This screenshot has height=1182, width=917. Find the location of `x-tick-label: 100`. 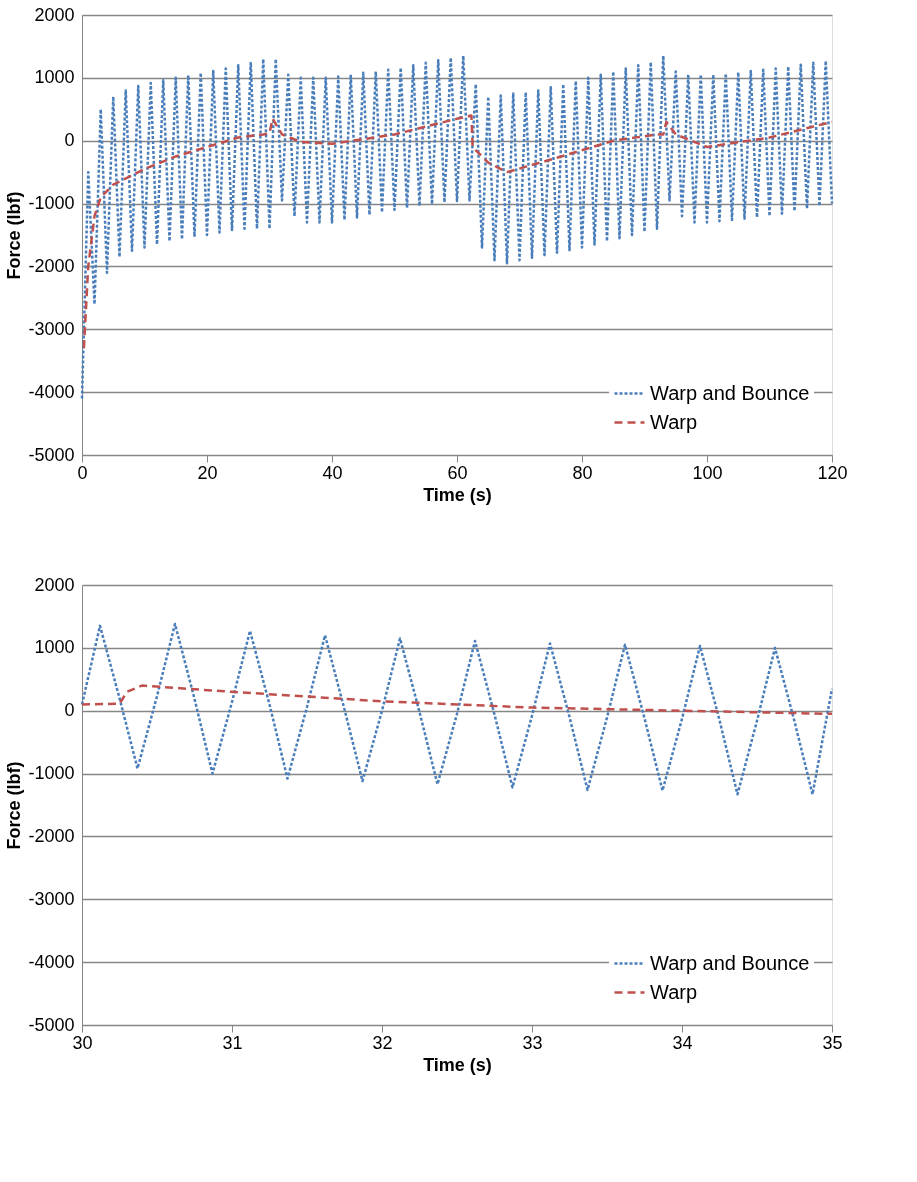

x-tick-label: 100 is located at coordinates (707, 472).